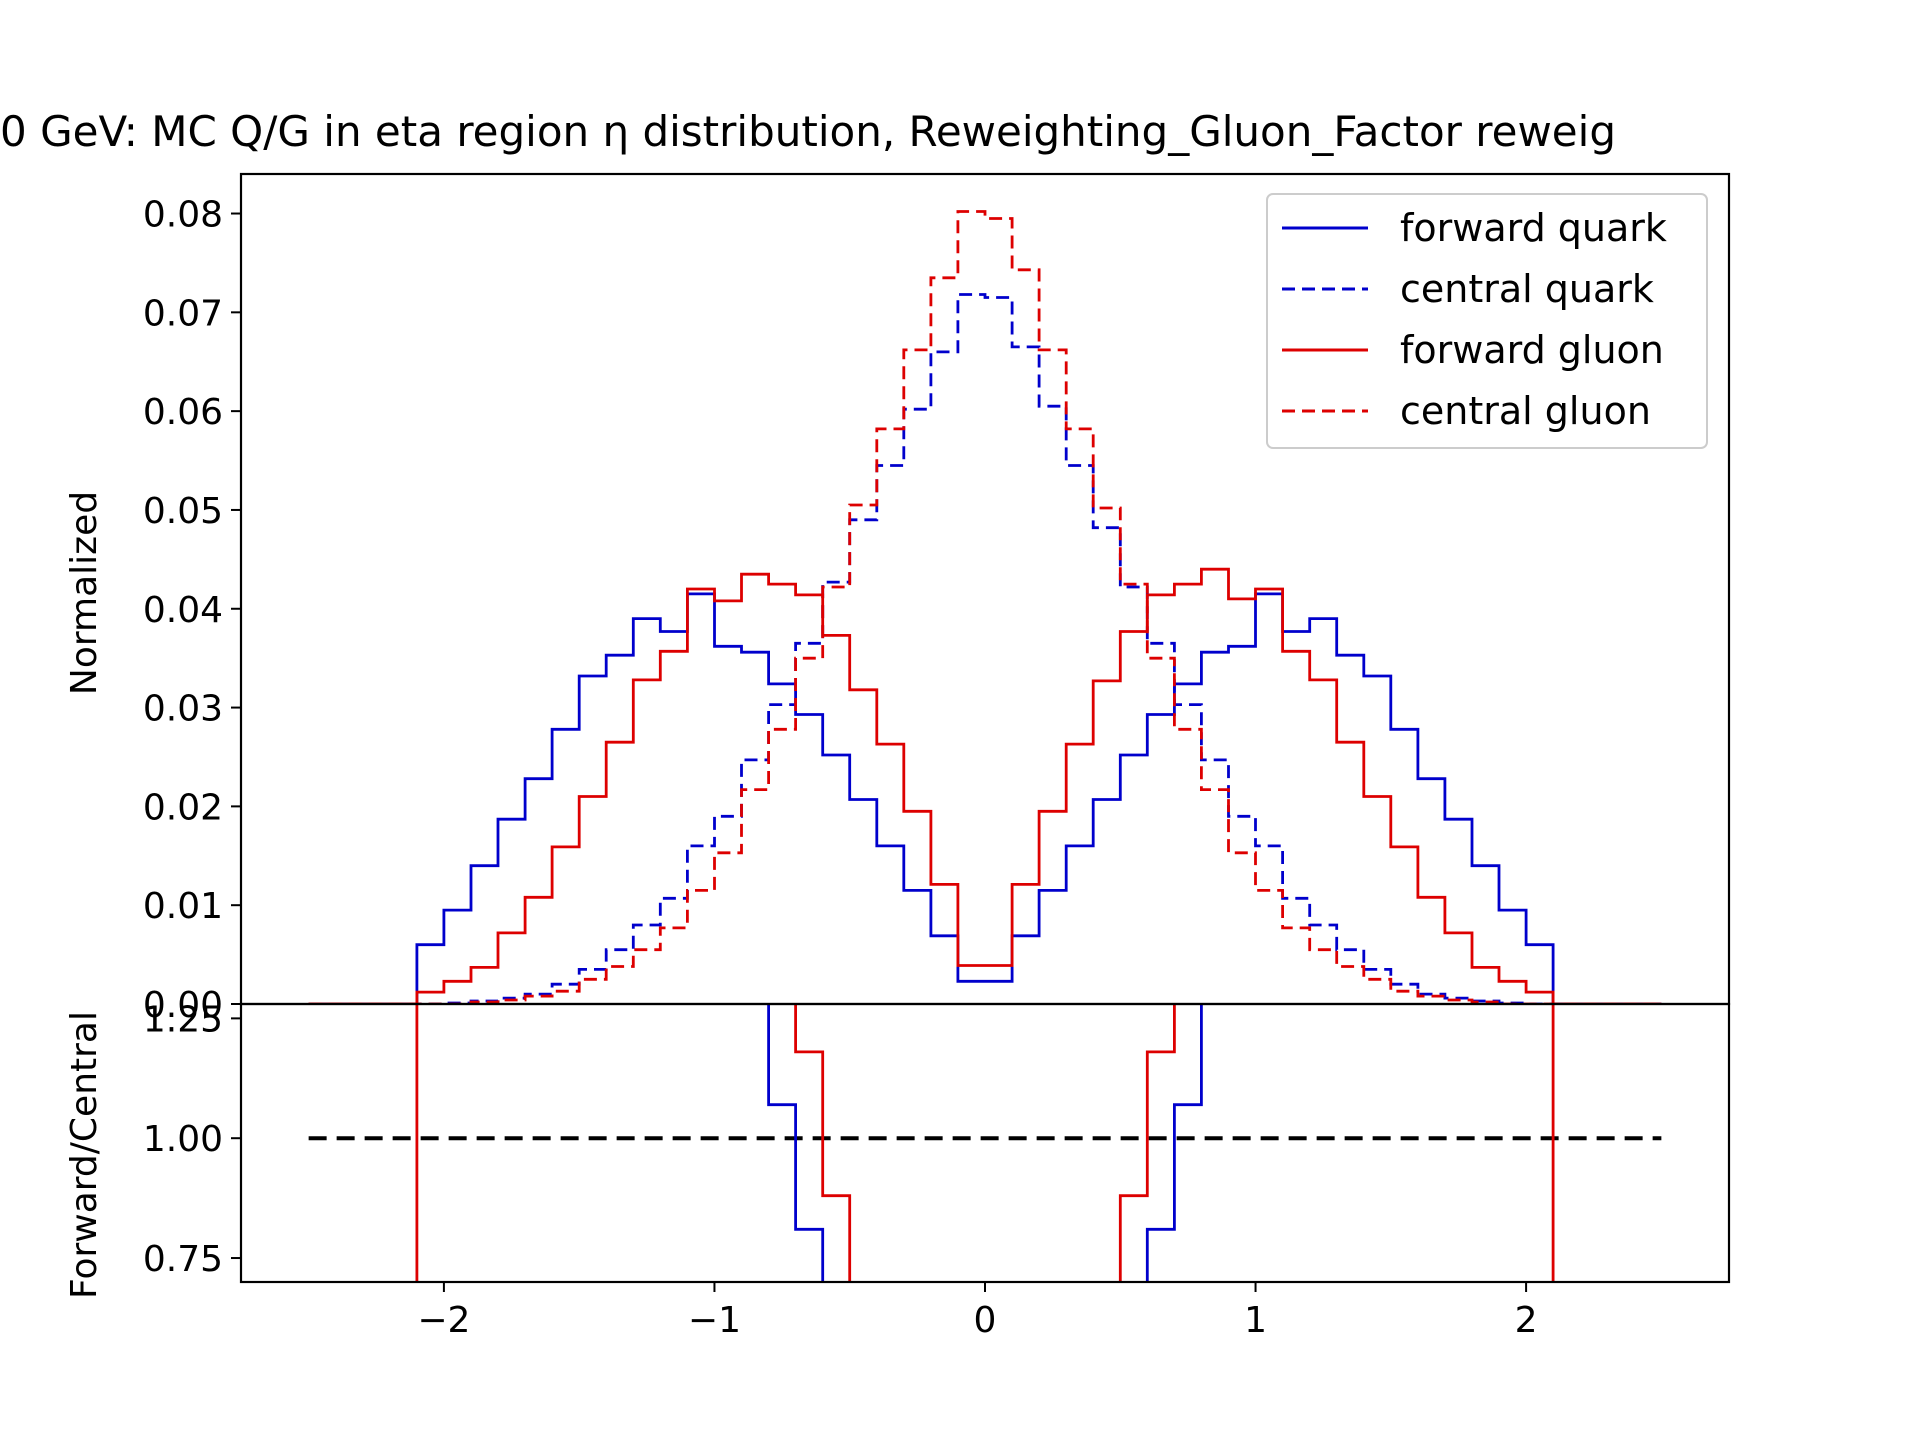  I want to click on legend-label: central gluon, so click(1525, 411).